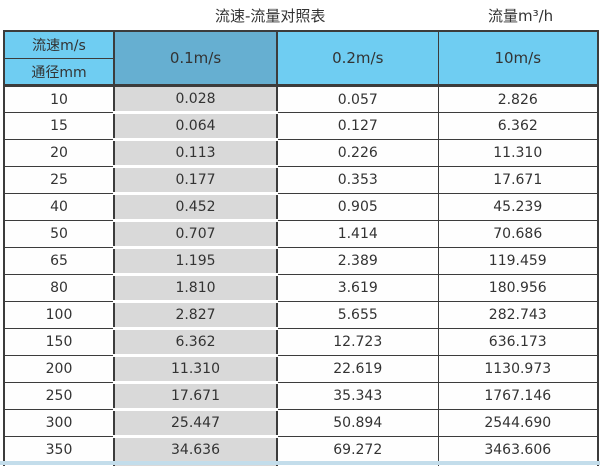 The width and height of the screenshot is (600, 466). Describe the element at coordinates (357, 450) in the screenshot. I see `flow-cell-0-2ms: 69.272` at that location.